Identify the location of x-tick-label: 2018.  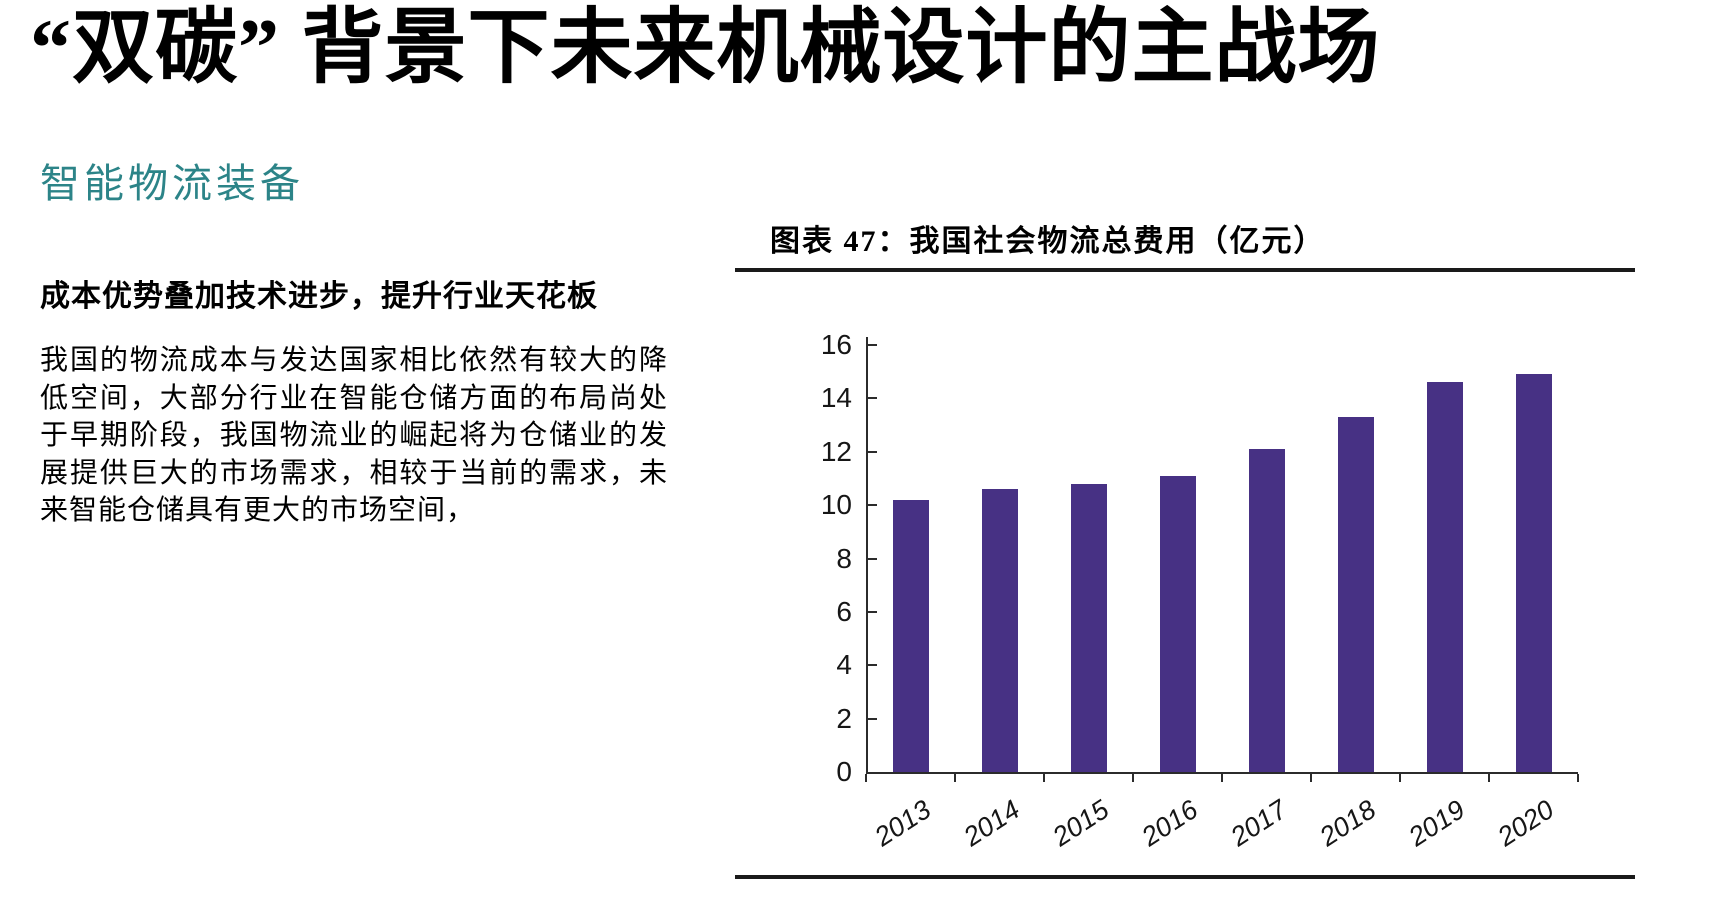
(1347, 823).